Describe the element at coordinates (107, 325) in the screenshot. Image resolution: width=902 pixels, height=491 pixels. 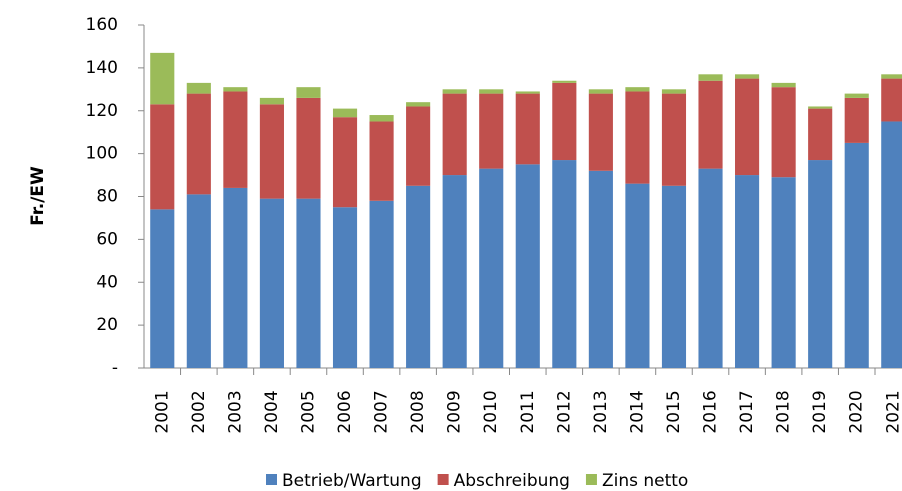
I see `y-tick-label: 20` at that location.